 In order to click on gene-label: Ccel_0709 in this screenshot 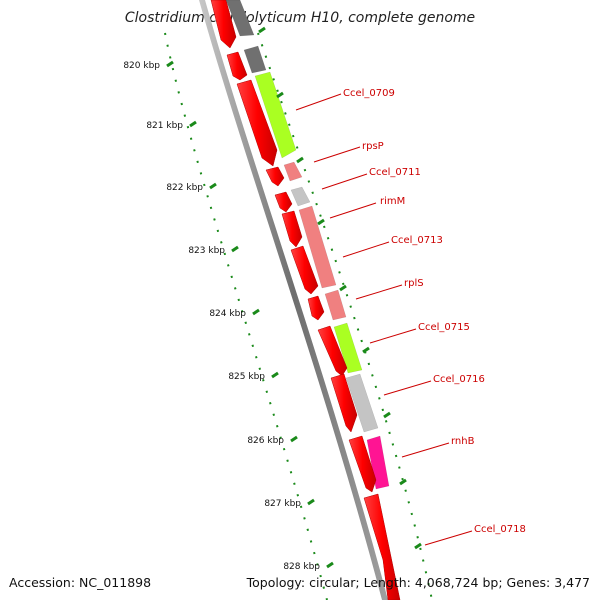, I will do `click(369, 93)`.